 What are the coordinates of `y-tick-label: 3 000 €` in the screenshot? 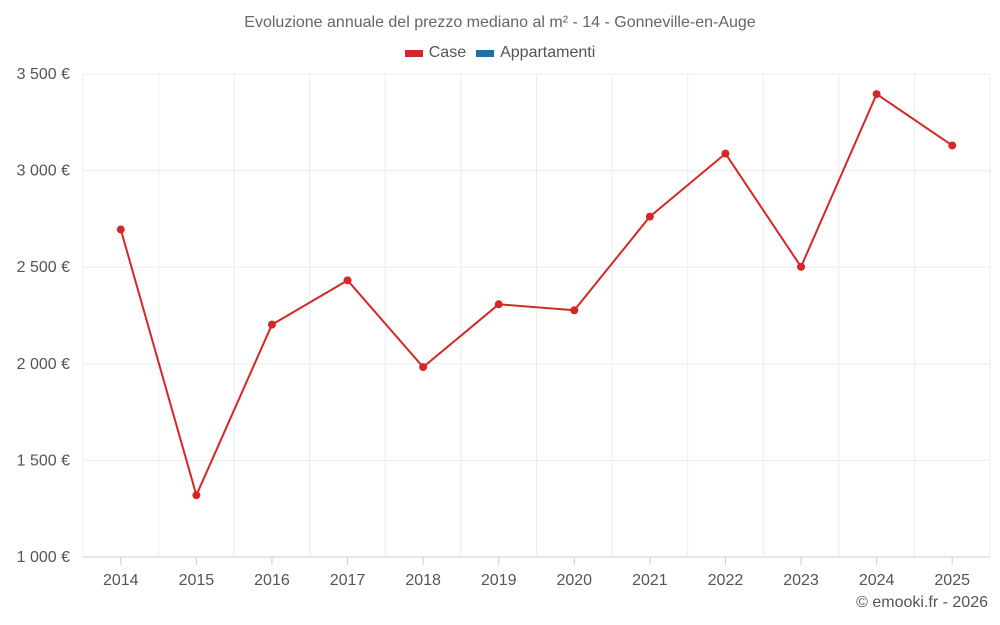 It's located at (43, 171).